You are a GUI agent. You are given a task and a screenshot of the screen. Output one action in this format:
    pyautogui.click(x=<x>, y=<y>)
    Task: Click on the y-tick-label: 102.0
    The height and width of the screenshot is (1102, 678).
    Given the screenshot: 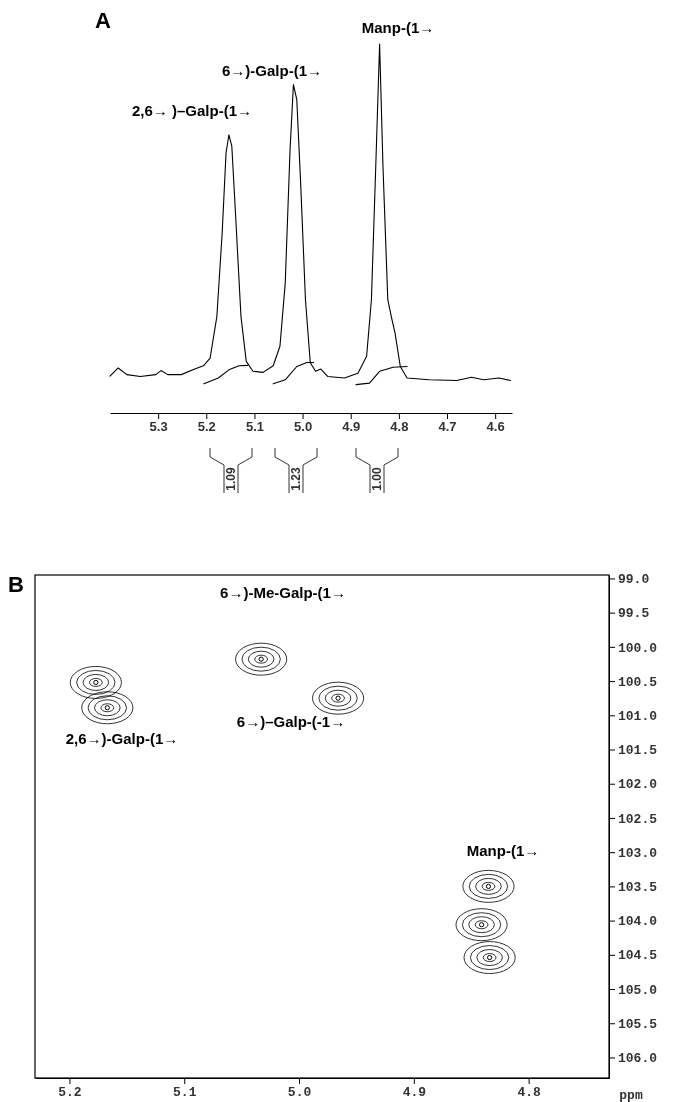 What is the action you would take?
    pyautogui.click(x=638, y=785)
    